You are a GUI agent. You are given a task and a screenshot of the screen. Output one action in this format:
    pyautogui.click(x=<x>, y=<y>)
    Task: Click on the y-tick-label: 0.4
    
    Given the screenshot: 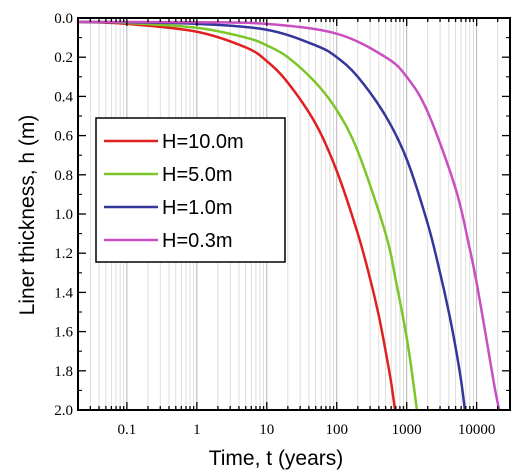 What is the action you would take?
    pyautogui.click(x=63, y=97)
    